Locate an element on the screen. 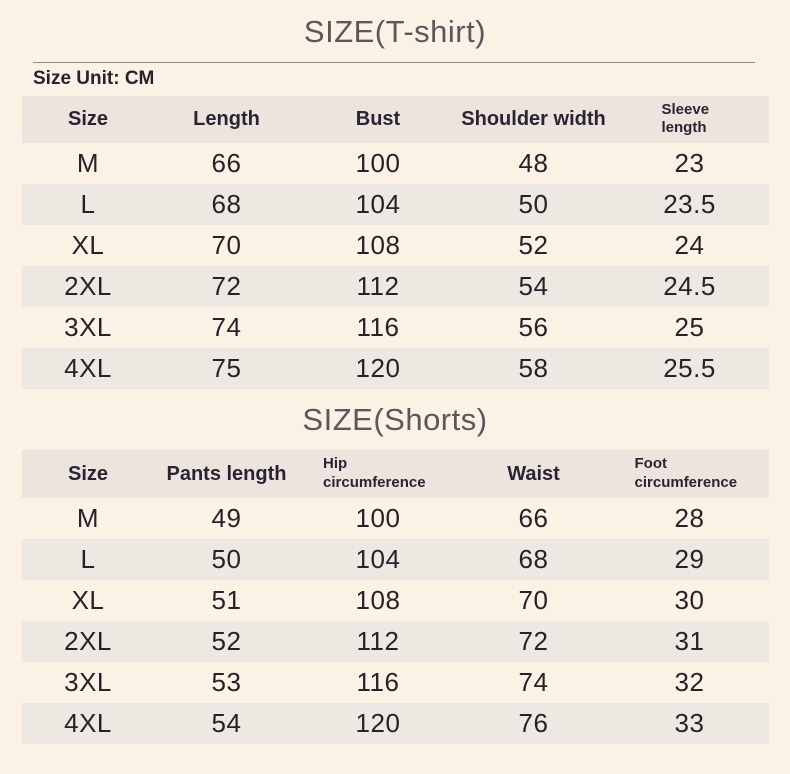  value-cell: 56 is located at coordinates (533, 327).